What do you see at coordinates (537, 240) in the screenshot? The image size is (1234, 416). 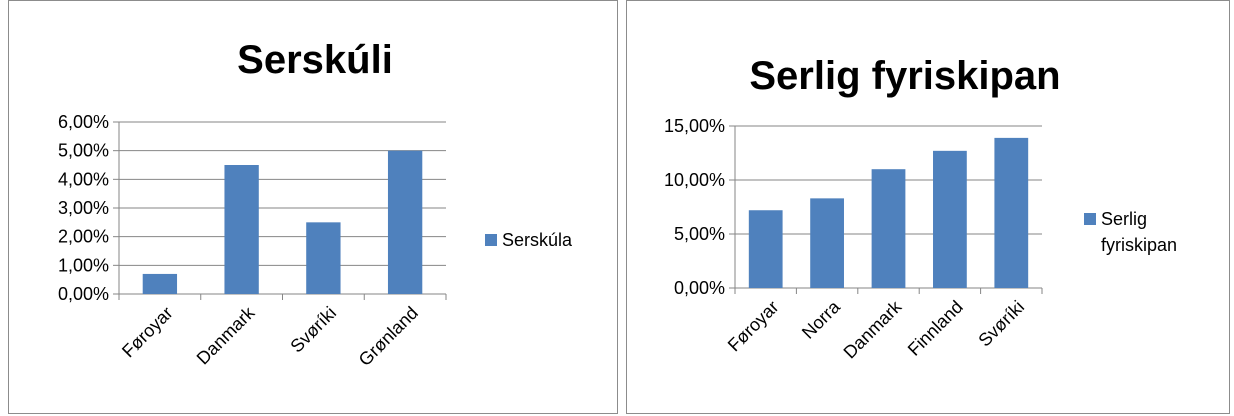 I see `legend-label: Serskúla` at bounding box center [537, 240].